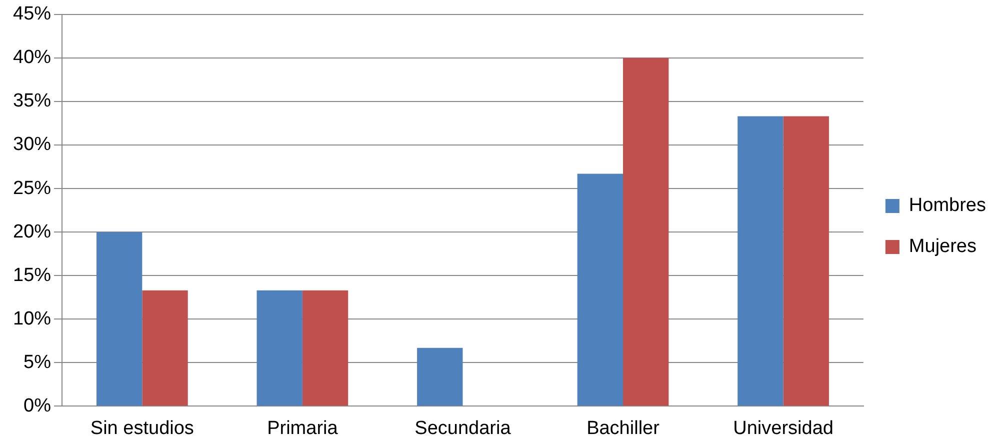 This screenshot has width=1000, height=445. Describe the element at coordinates (32, 101) in the screenshot. I see `y-tick-label: 35%` at that location.